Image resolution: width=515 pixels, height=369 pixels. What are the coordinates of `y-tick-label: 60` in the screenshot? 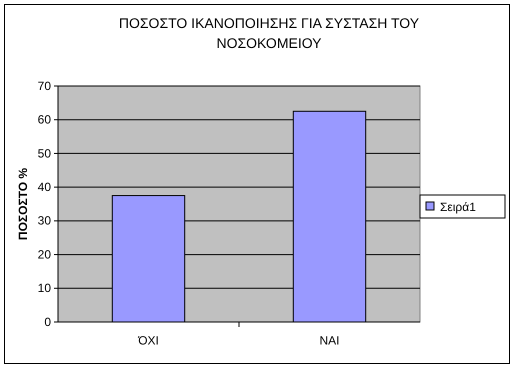 It's located at (45, 119).